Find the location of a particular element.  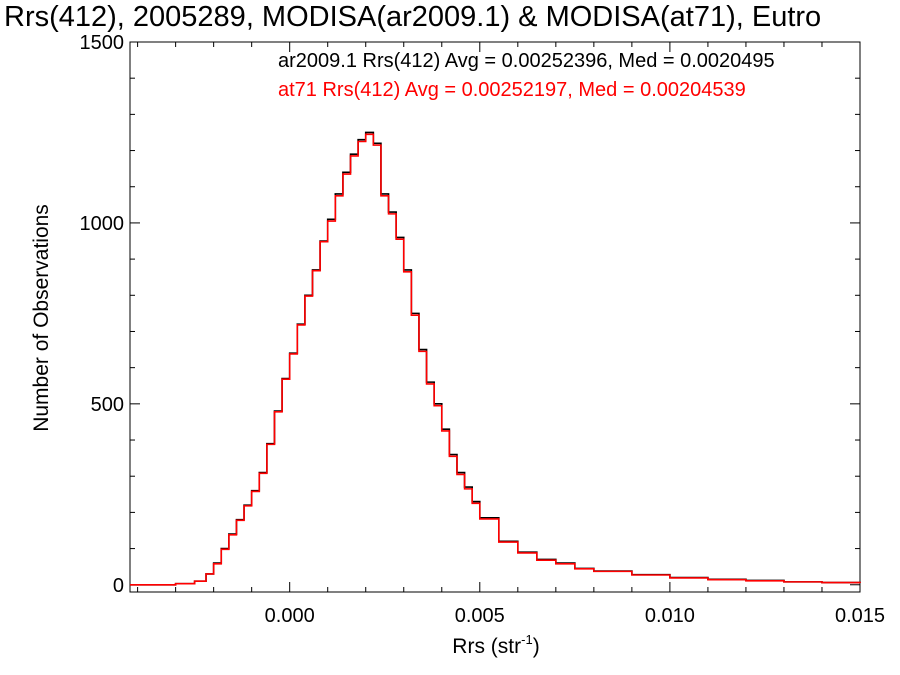

y-tick-label: 1500 is located at coordinates (102, 43).